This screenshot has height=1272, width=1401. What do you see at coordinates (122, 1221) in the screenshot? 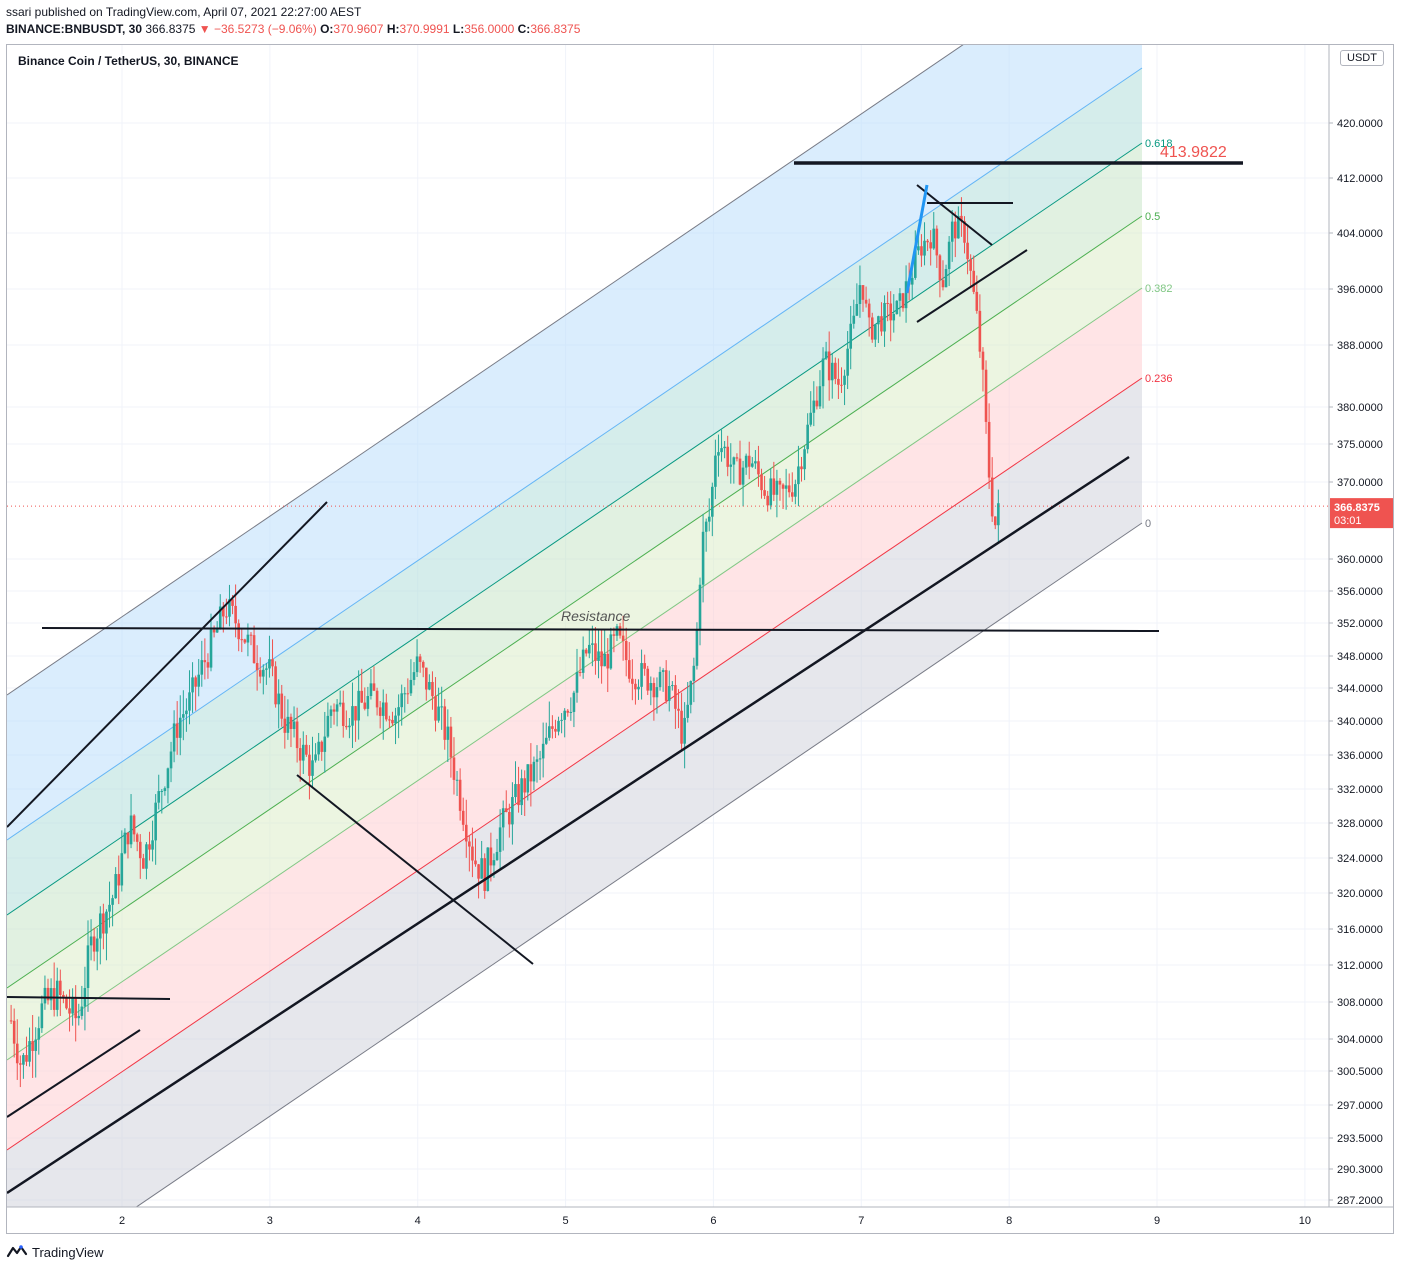
I see `time-tick-label: 2` at bounding box center [122, 1221].